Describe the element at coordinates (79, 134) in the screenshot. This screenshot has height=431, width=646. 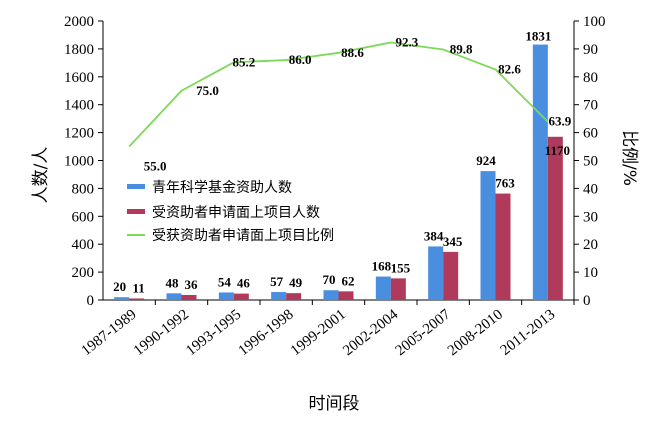
I see `left-tick-label: 1200` at that location.